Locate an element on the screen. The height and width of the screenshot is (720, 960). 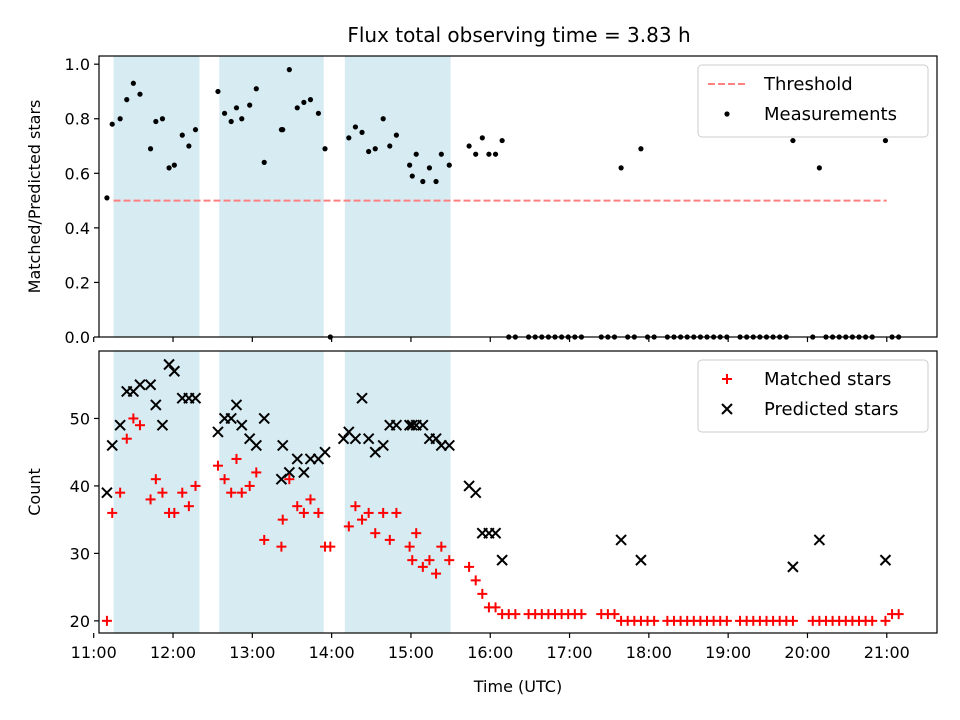
y-tick-label: 40 is located at coordinates (80, 486).